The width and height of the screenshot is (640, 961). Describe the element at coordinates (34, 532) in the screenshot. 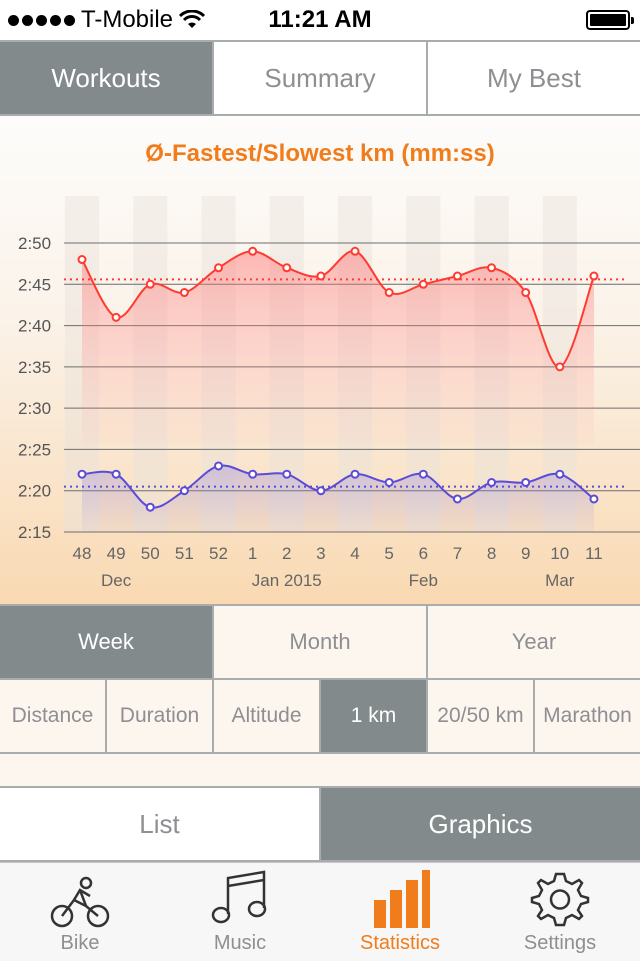

I see `y-tick-label: 2:15` at that location.